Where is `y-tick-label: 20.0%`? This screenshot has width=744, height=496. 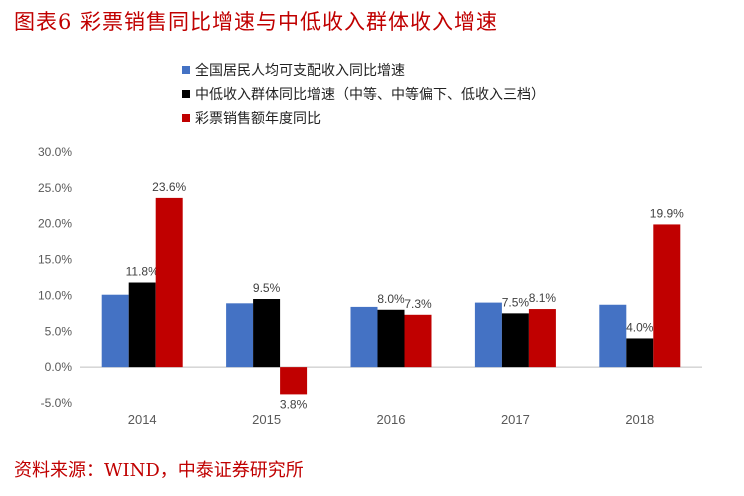 y-tick-label: 20.0% is located at coordinates (55, 224).